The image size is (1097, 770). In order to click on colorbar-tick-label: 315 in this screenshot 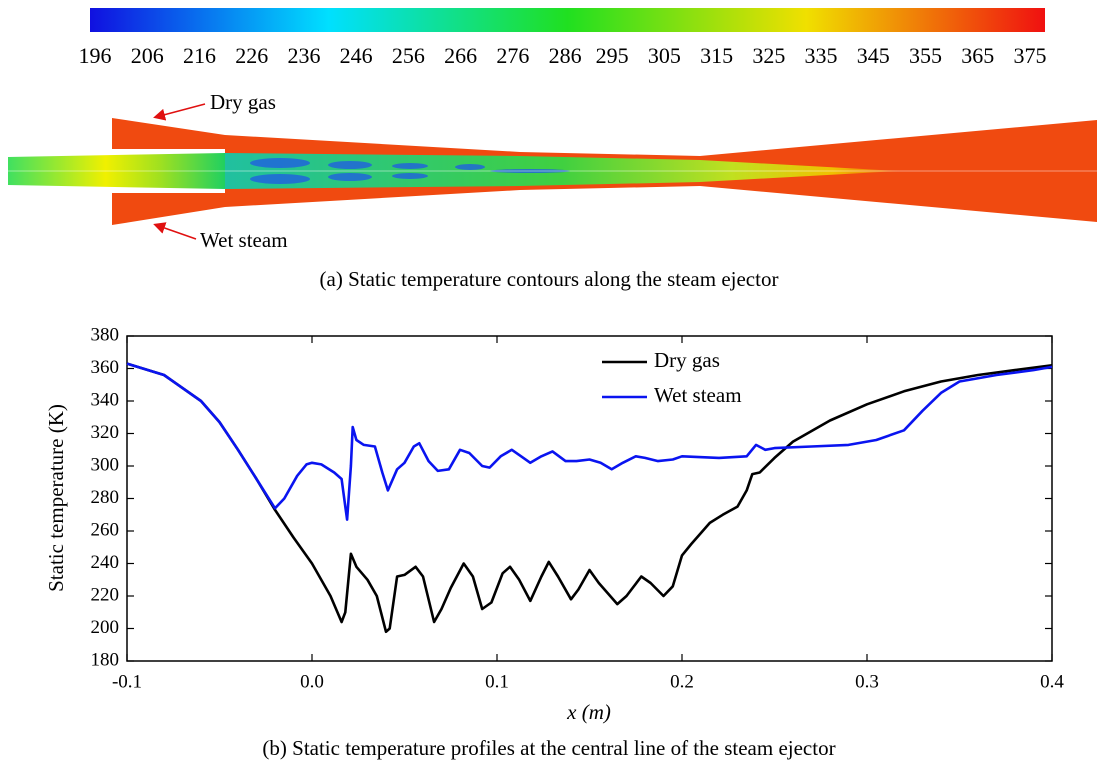, I will do `click(716, 55)`.